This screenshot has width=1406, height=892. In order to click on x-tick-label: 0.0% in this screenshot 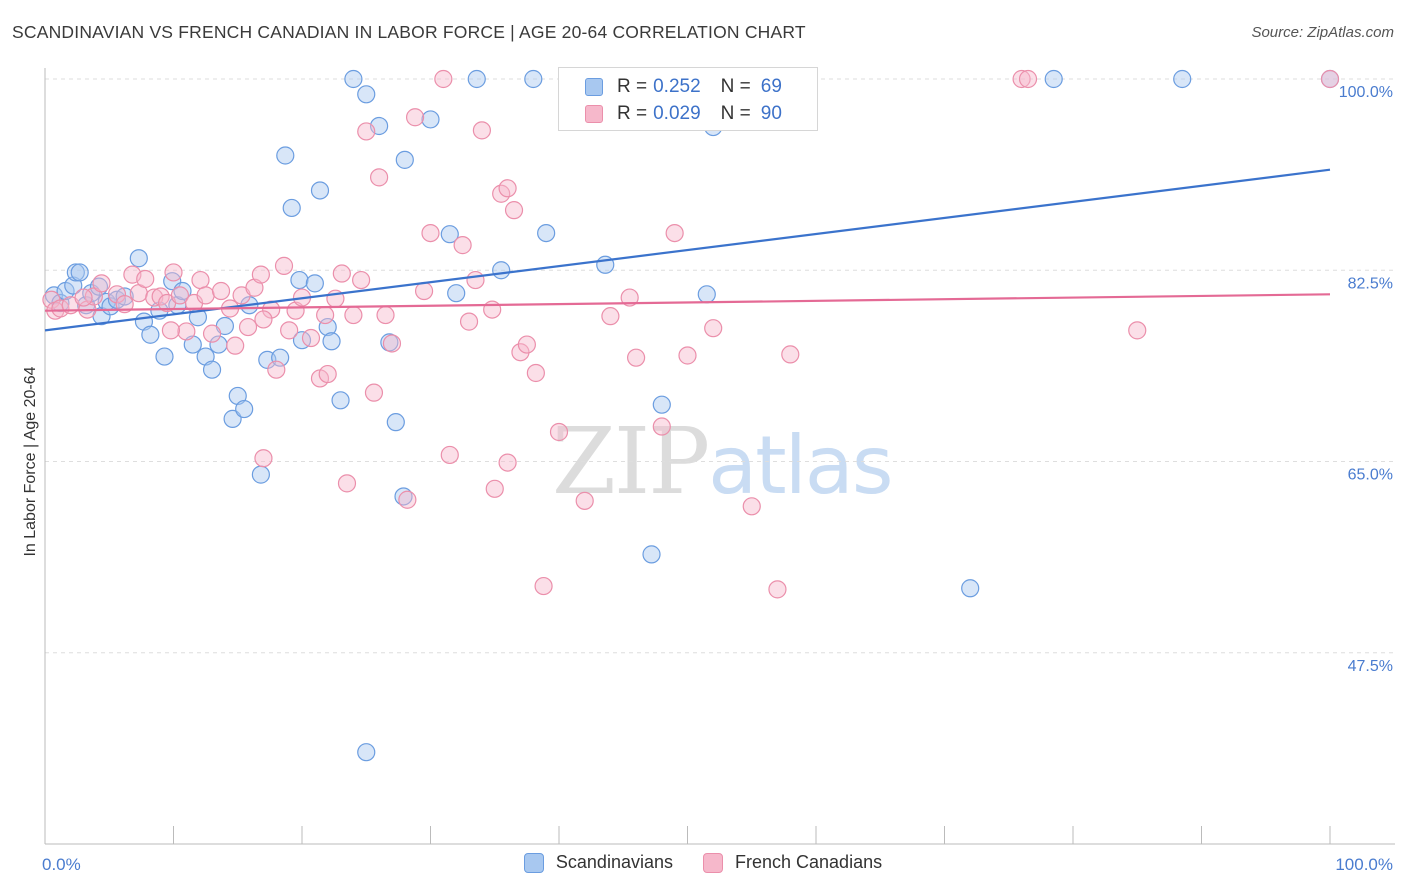, I will do `click(61, 864)`.